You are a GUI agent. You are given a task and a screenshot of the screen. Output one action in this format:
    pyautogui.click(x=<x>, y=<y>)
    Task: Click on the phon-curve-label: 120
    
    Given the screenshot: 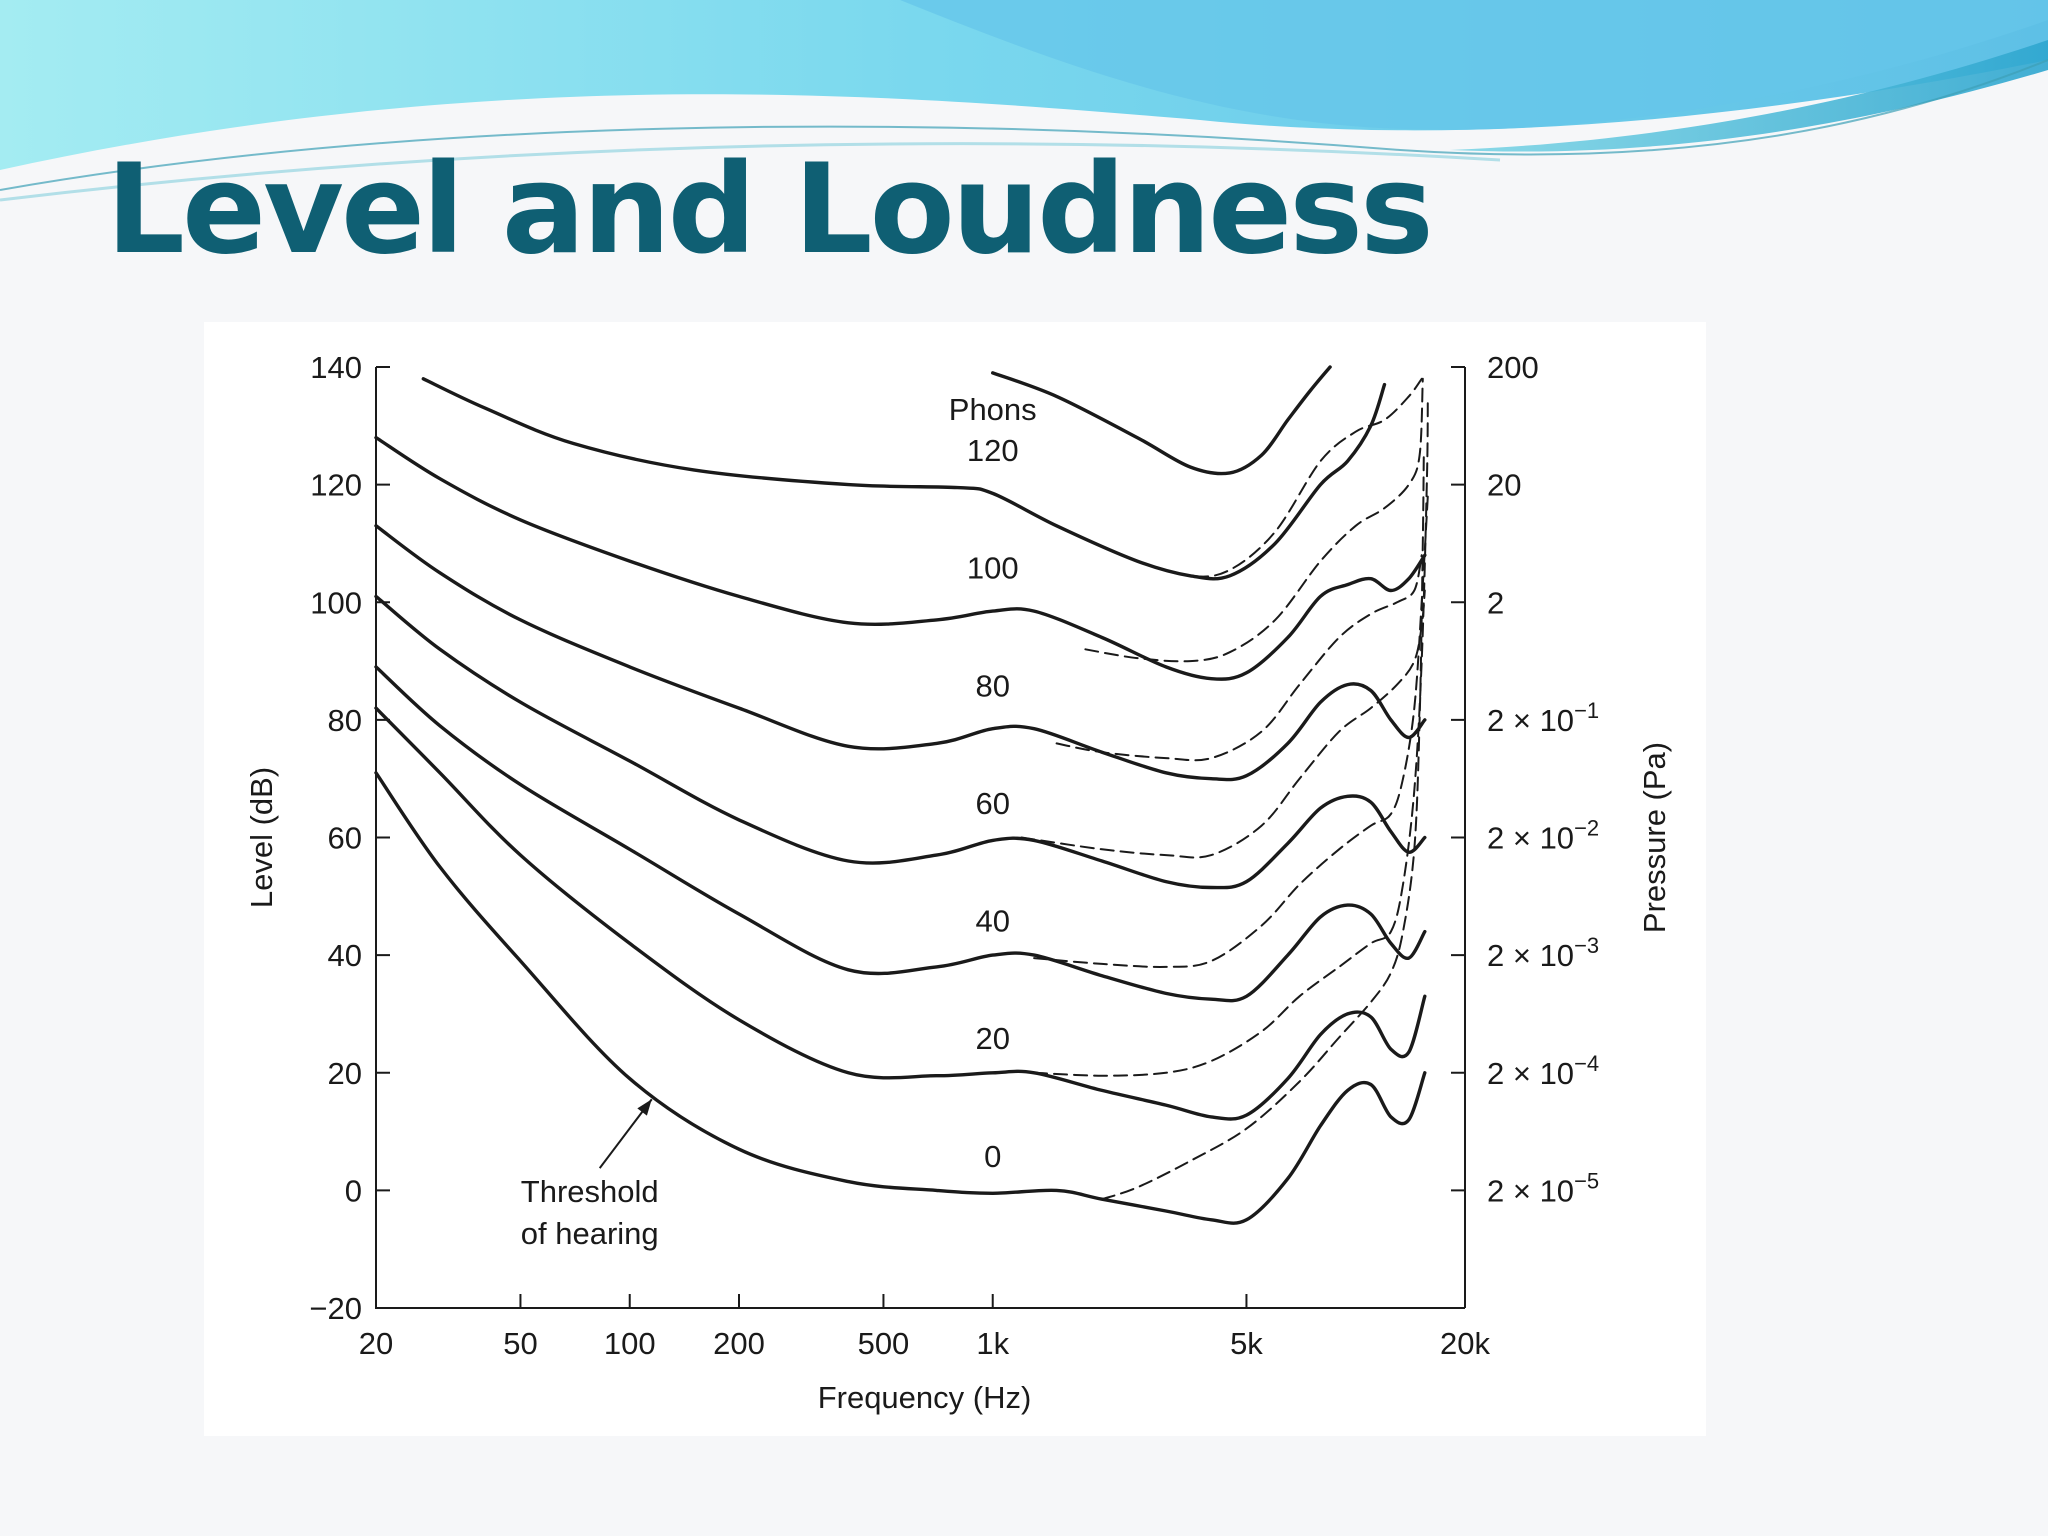 What is the action you would take?
    pyautogui.click(x=993, y=450)
    